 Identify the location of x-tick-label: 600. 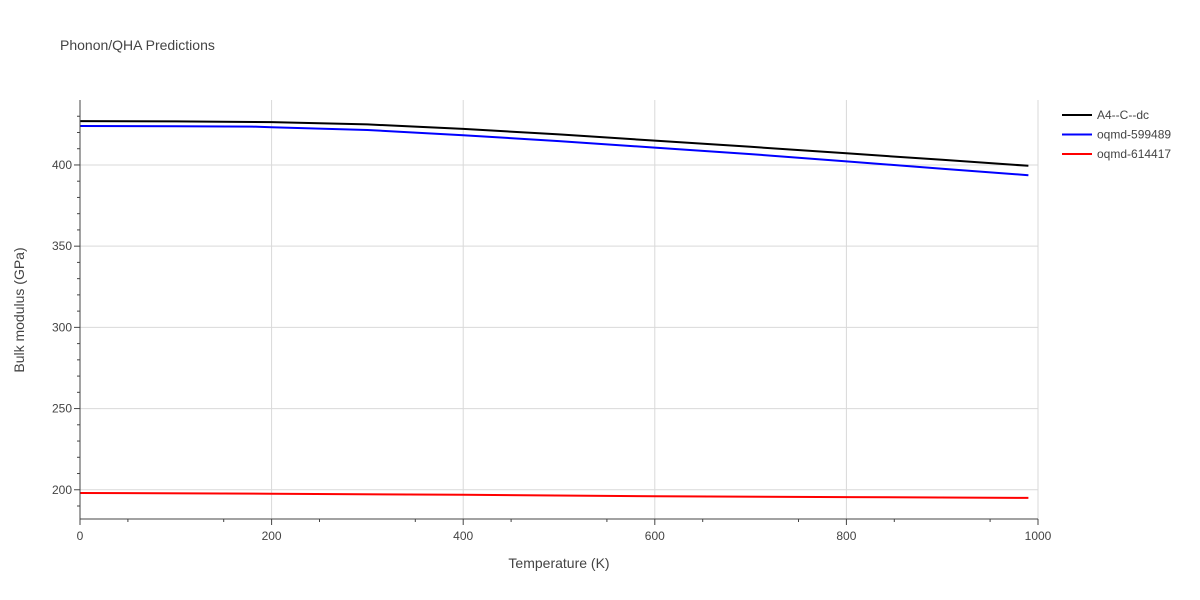
(655, 536).